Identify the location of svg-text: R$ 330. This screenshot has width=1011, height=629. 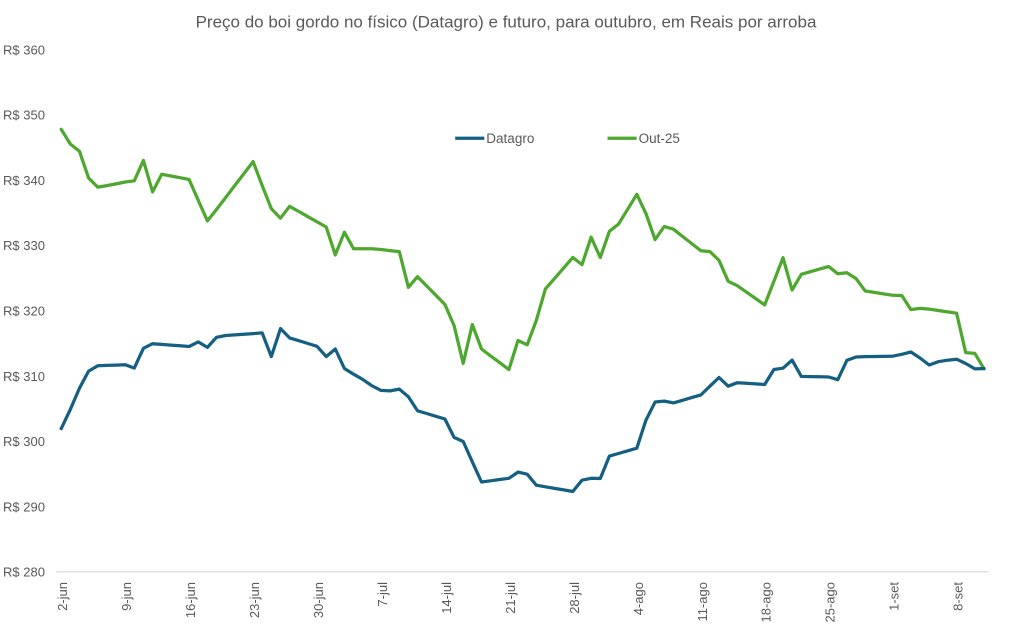
(24, 245).